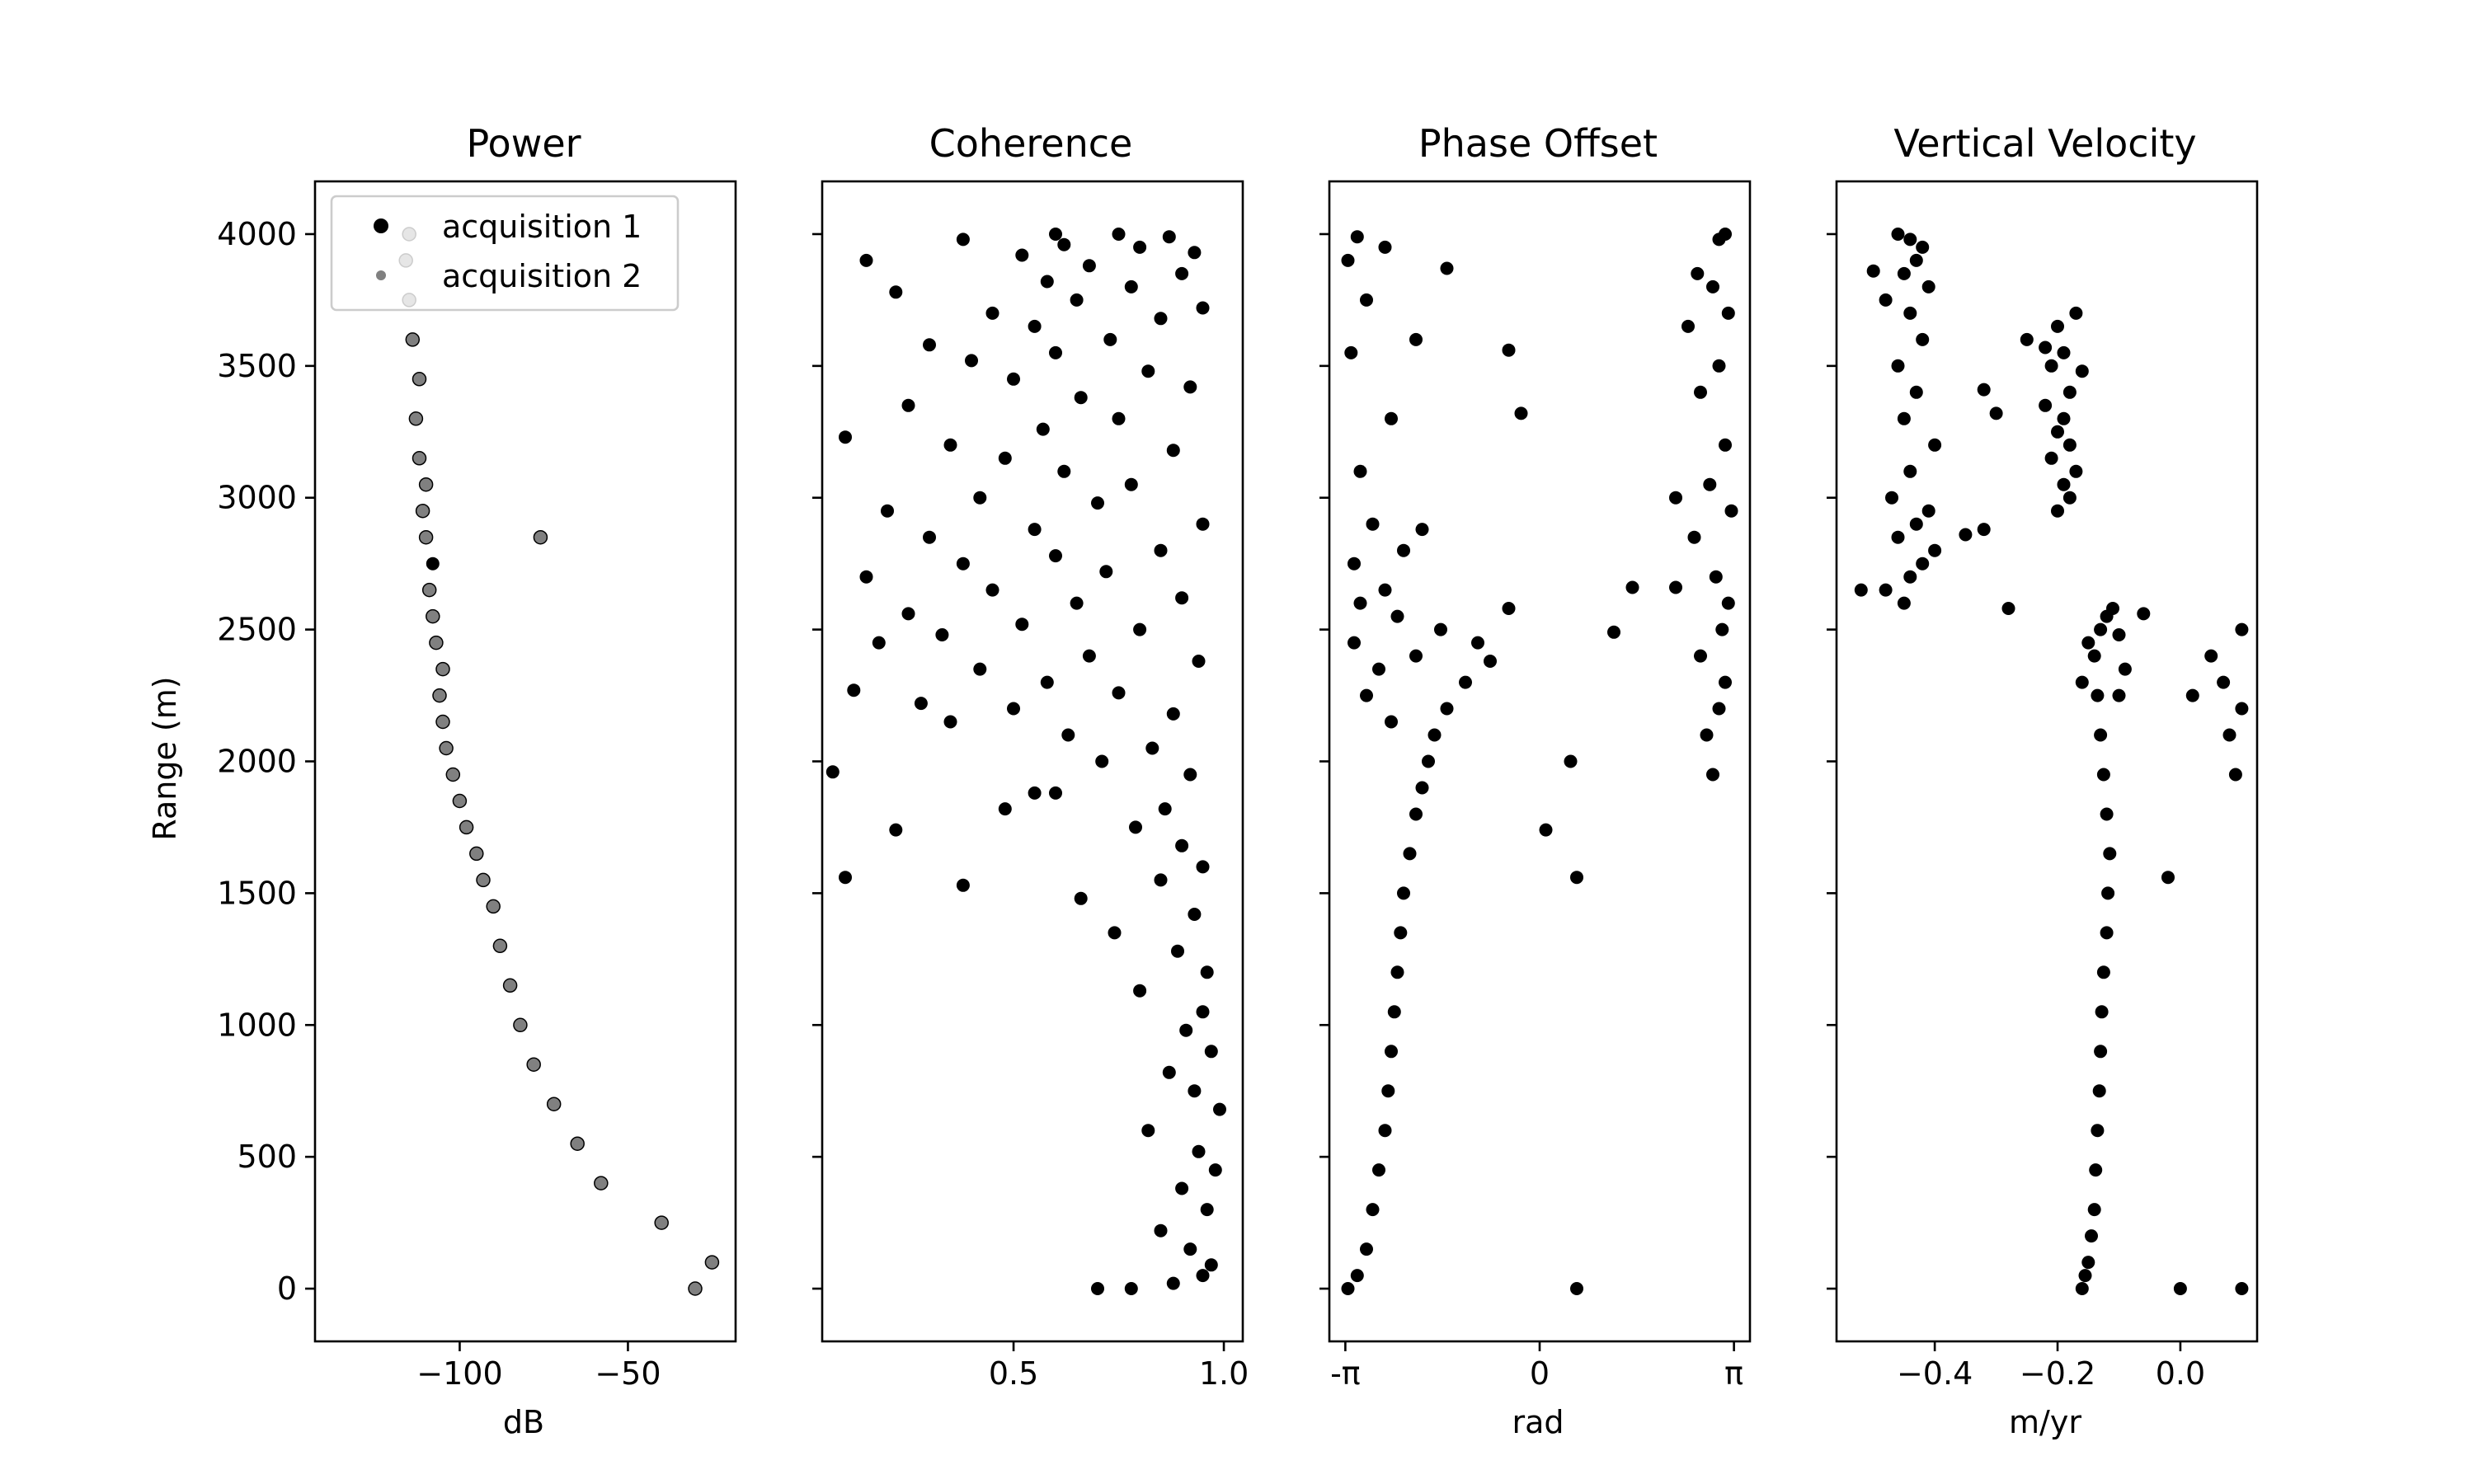 The height and width of the screenshot is (1484, 2474). Describe the element at coordinates (1538, 1422) in the screenshot. I see `phase-offset-x-axis-label: rad` at that location.